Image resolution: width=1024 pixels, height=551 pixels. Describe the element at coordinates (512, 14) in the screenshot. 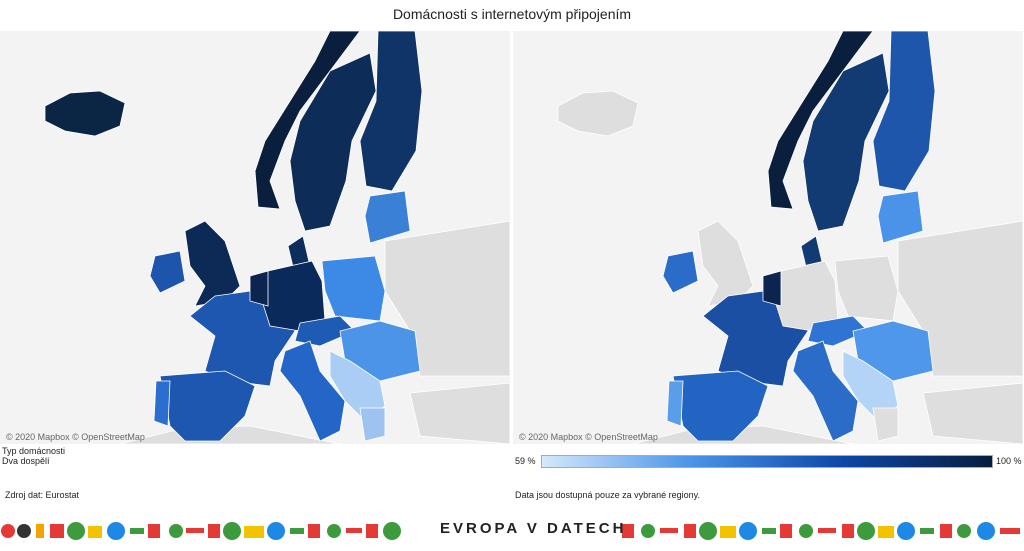

I see `title: Domácnosti s internetovým připojením` at that location.